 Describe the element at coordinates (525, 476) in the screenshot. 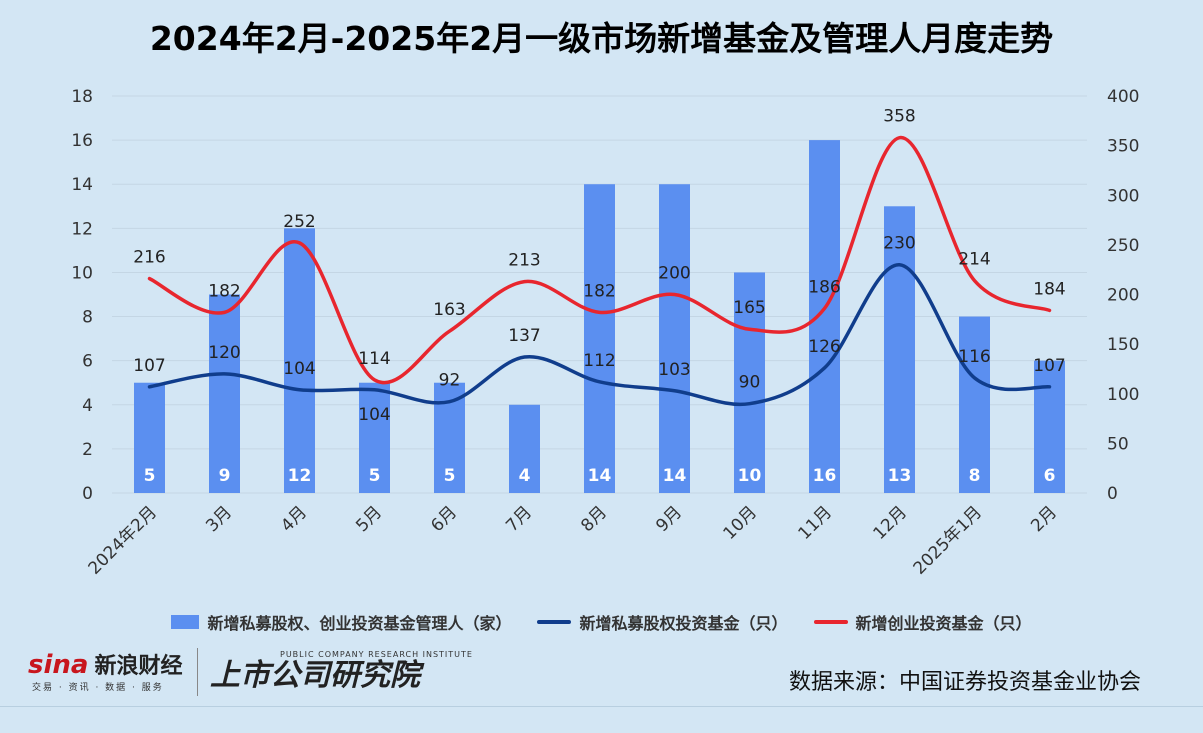

I see `bar-value-label: 4` at that location.